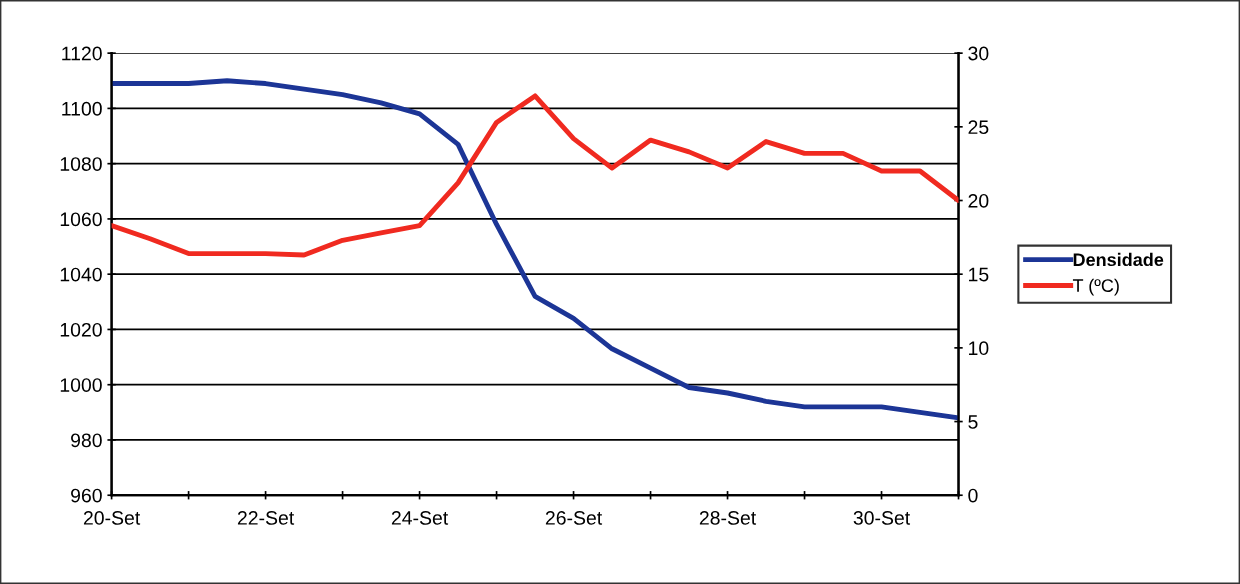 The height and width of the screenshot is (584, 1240). Describe the element at coordinates (86, 495) in the screenshot. I see `y-tick-label: 960` at that location.